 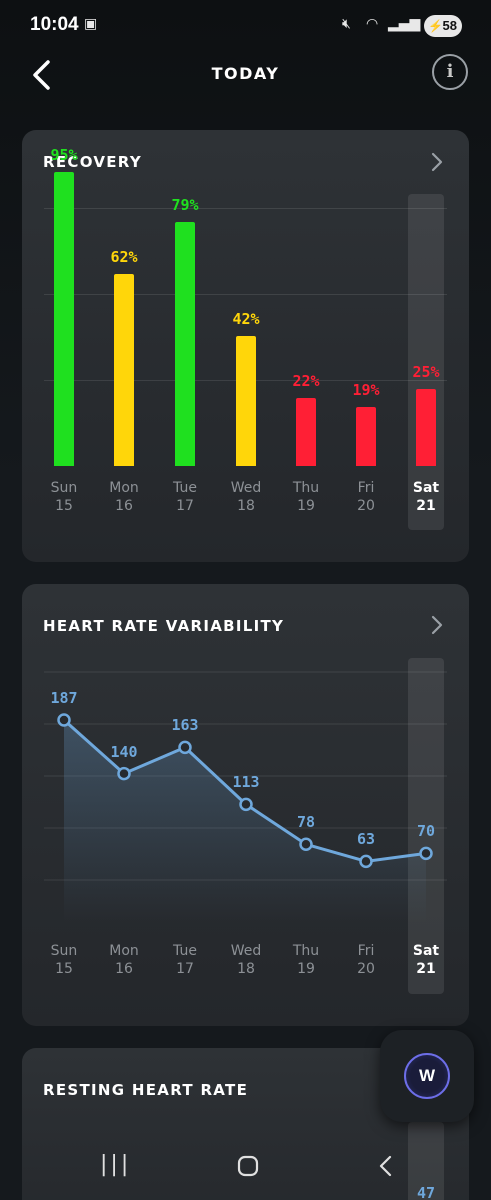 What do you see at coordinates (385, 1166) in the screenshot?
I see `system-back-icon` at bounding box center [385, 1166].